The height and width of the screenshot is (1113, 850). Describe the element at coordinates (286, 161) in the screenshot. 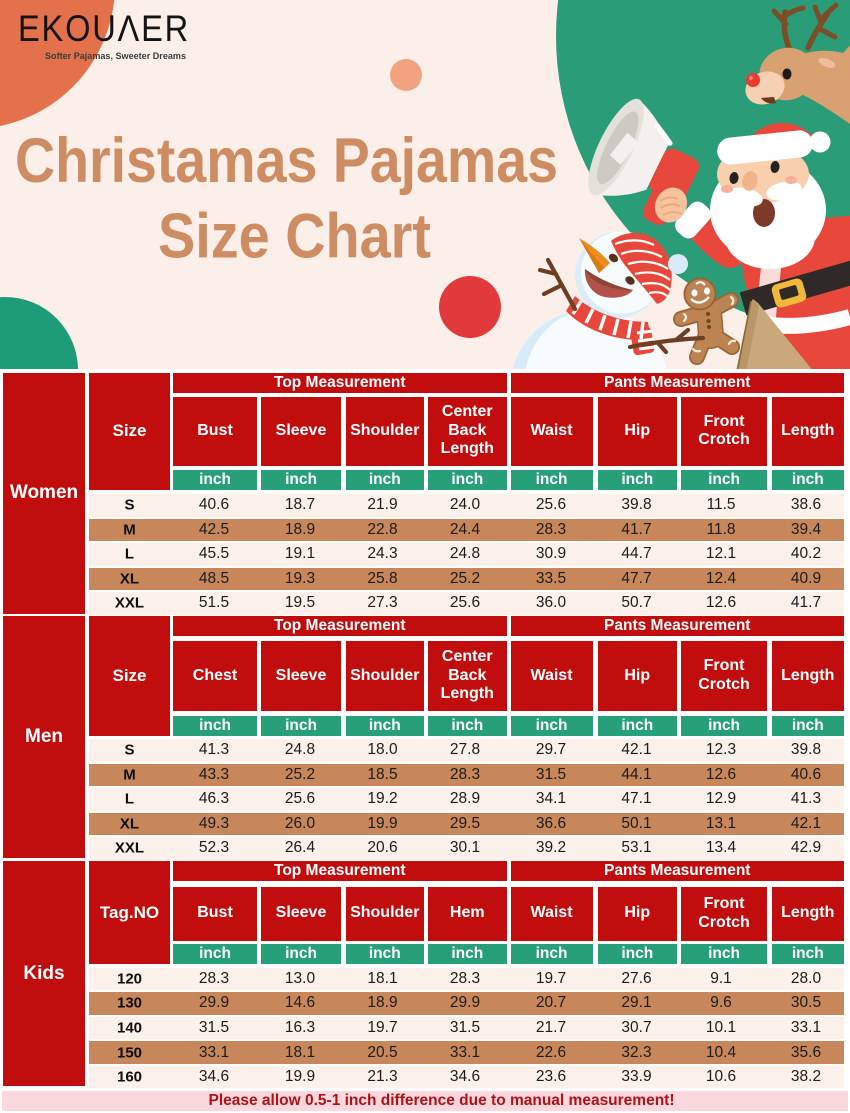

I see `svg-text: Christamas Pajamas` at that location.